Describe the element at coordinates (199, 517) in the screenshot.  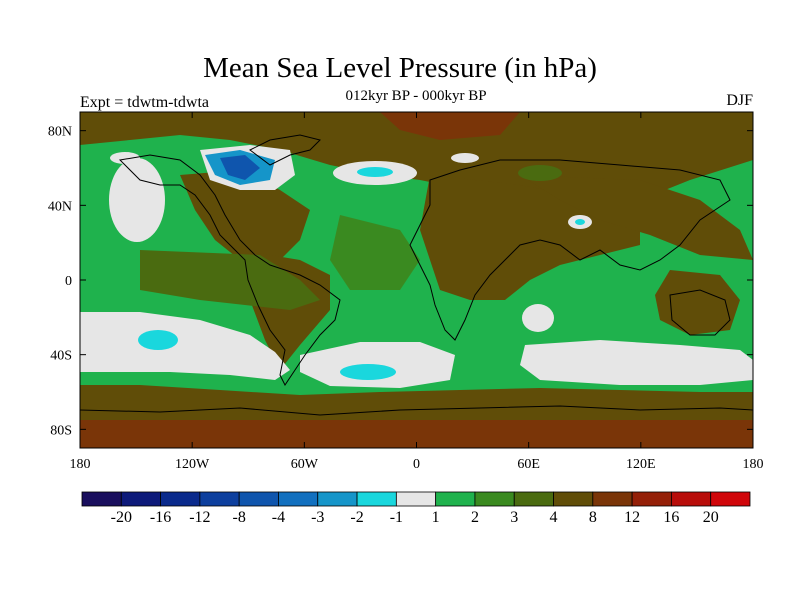
I see `colorbar-label: -12` at that location.